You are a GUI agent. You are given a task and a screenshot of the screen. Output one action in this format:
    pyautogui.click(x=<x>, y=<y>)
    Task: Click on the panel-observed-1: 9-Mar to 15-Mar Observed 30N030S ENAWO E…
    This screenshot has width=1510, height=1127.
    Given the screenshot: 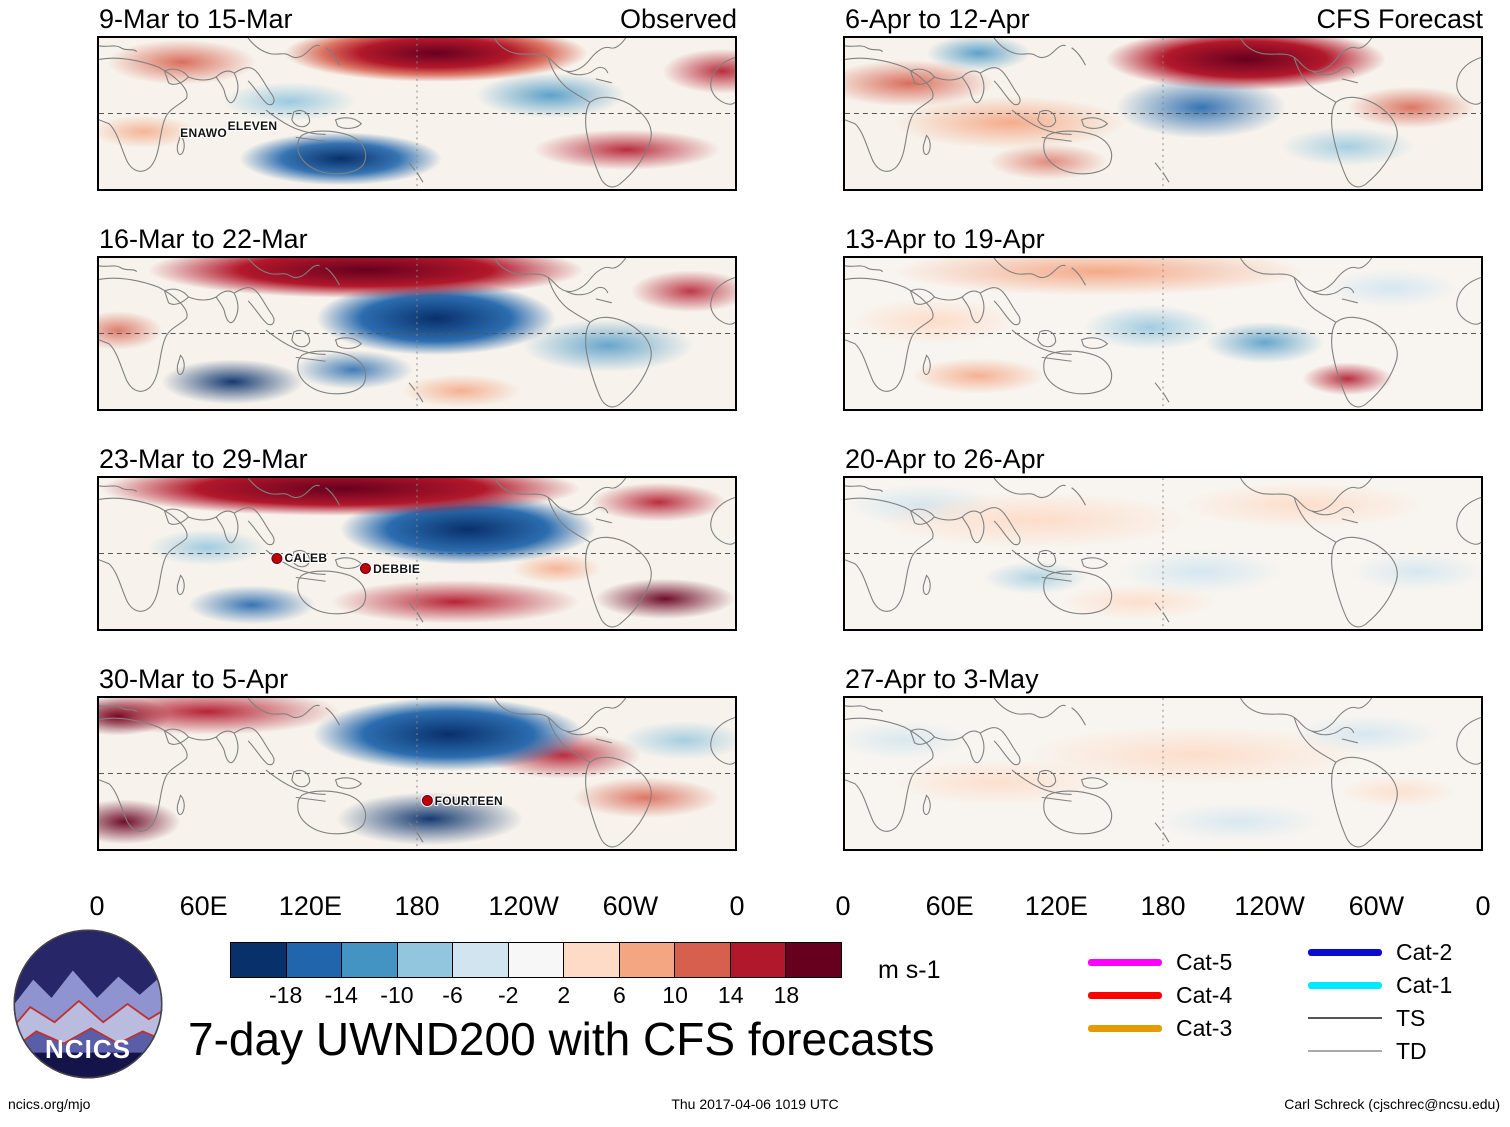 What is the action you would take?
    pyautogui.click(x=417, y=97)
    